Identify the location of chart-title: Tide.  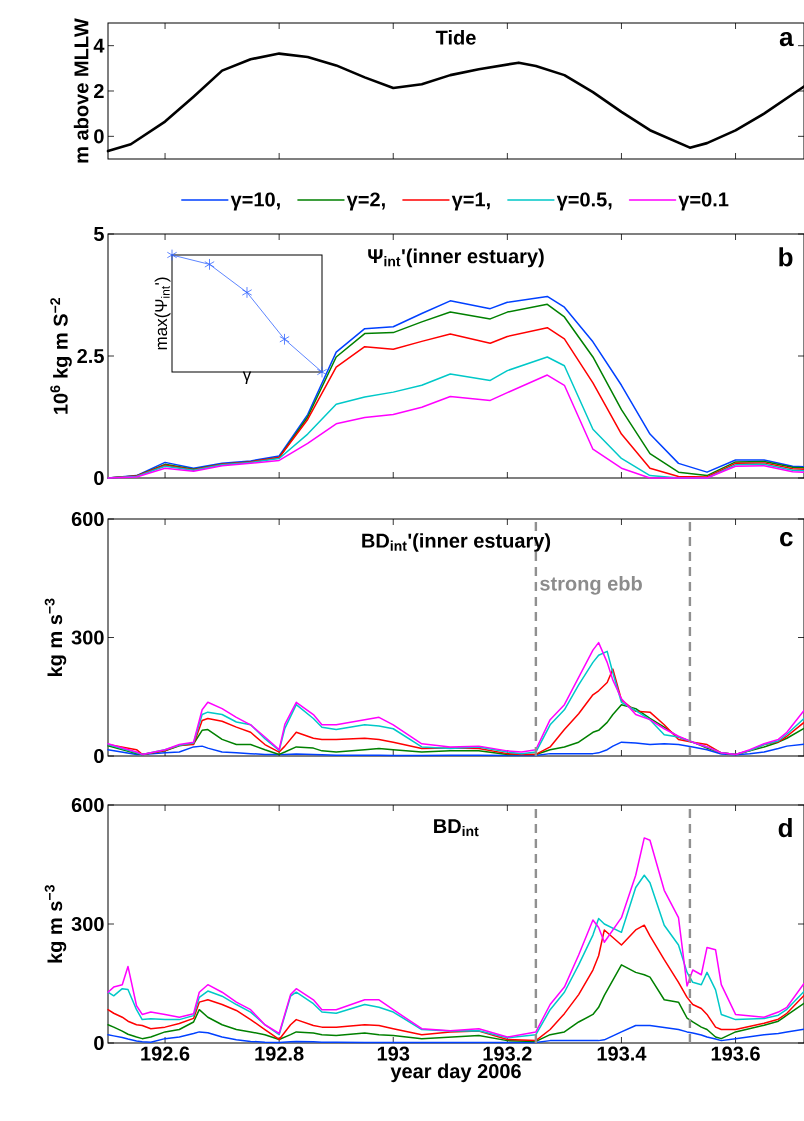
(455, 37).